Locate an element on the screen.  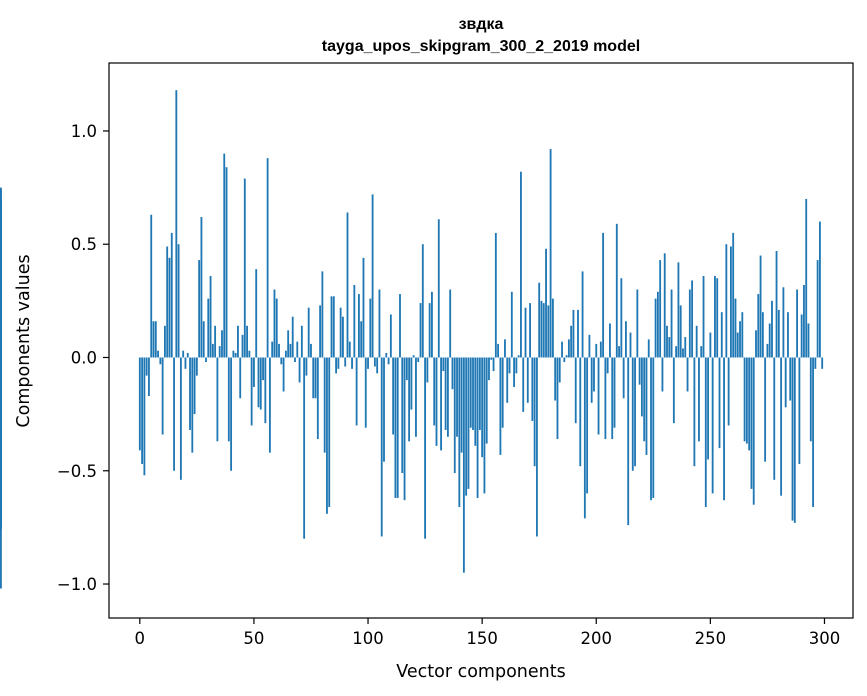
x-axis: 0 50 100 150 200 250 300 is located at coordinates (487, 633).